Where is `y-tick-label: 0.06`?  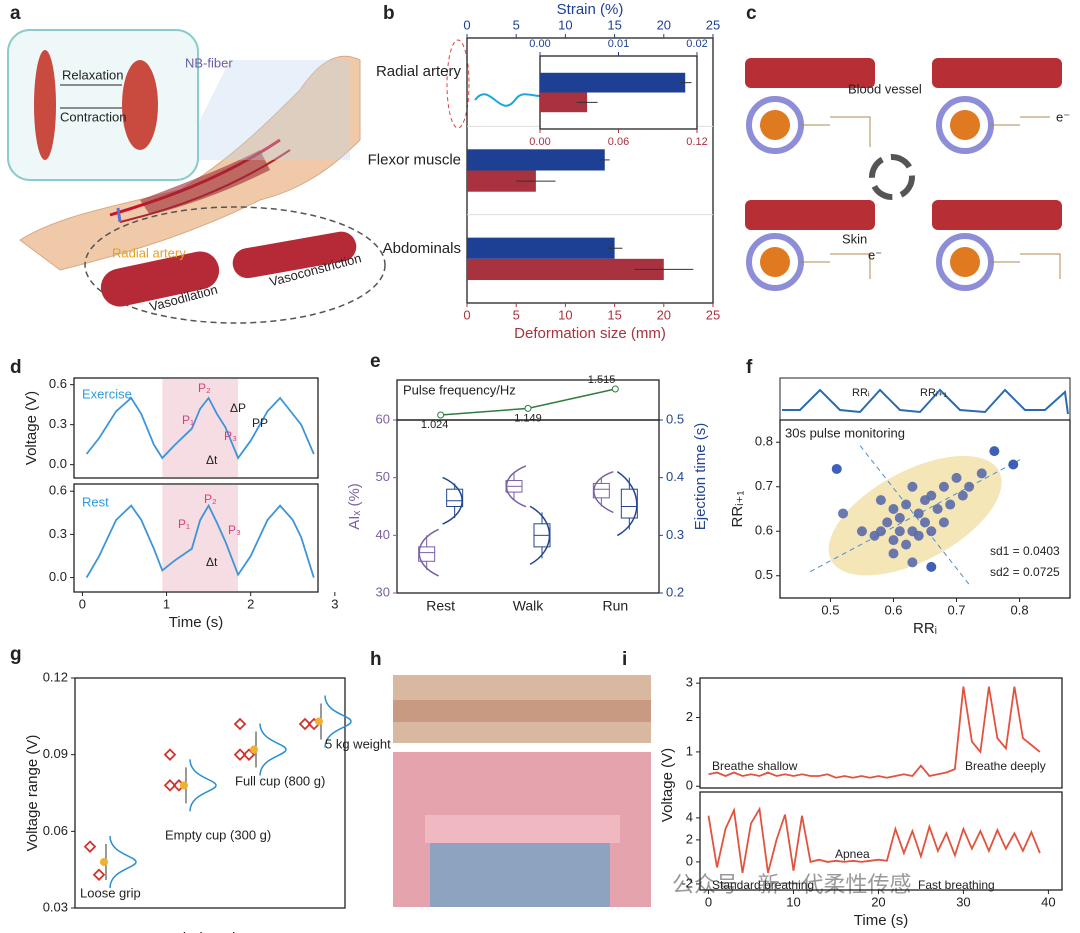
y-tick-label: 0.06 is located at coordinates (55, 830).